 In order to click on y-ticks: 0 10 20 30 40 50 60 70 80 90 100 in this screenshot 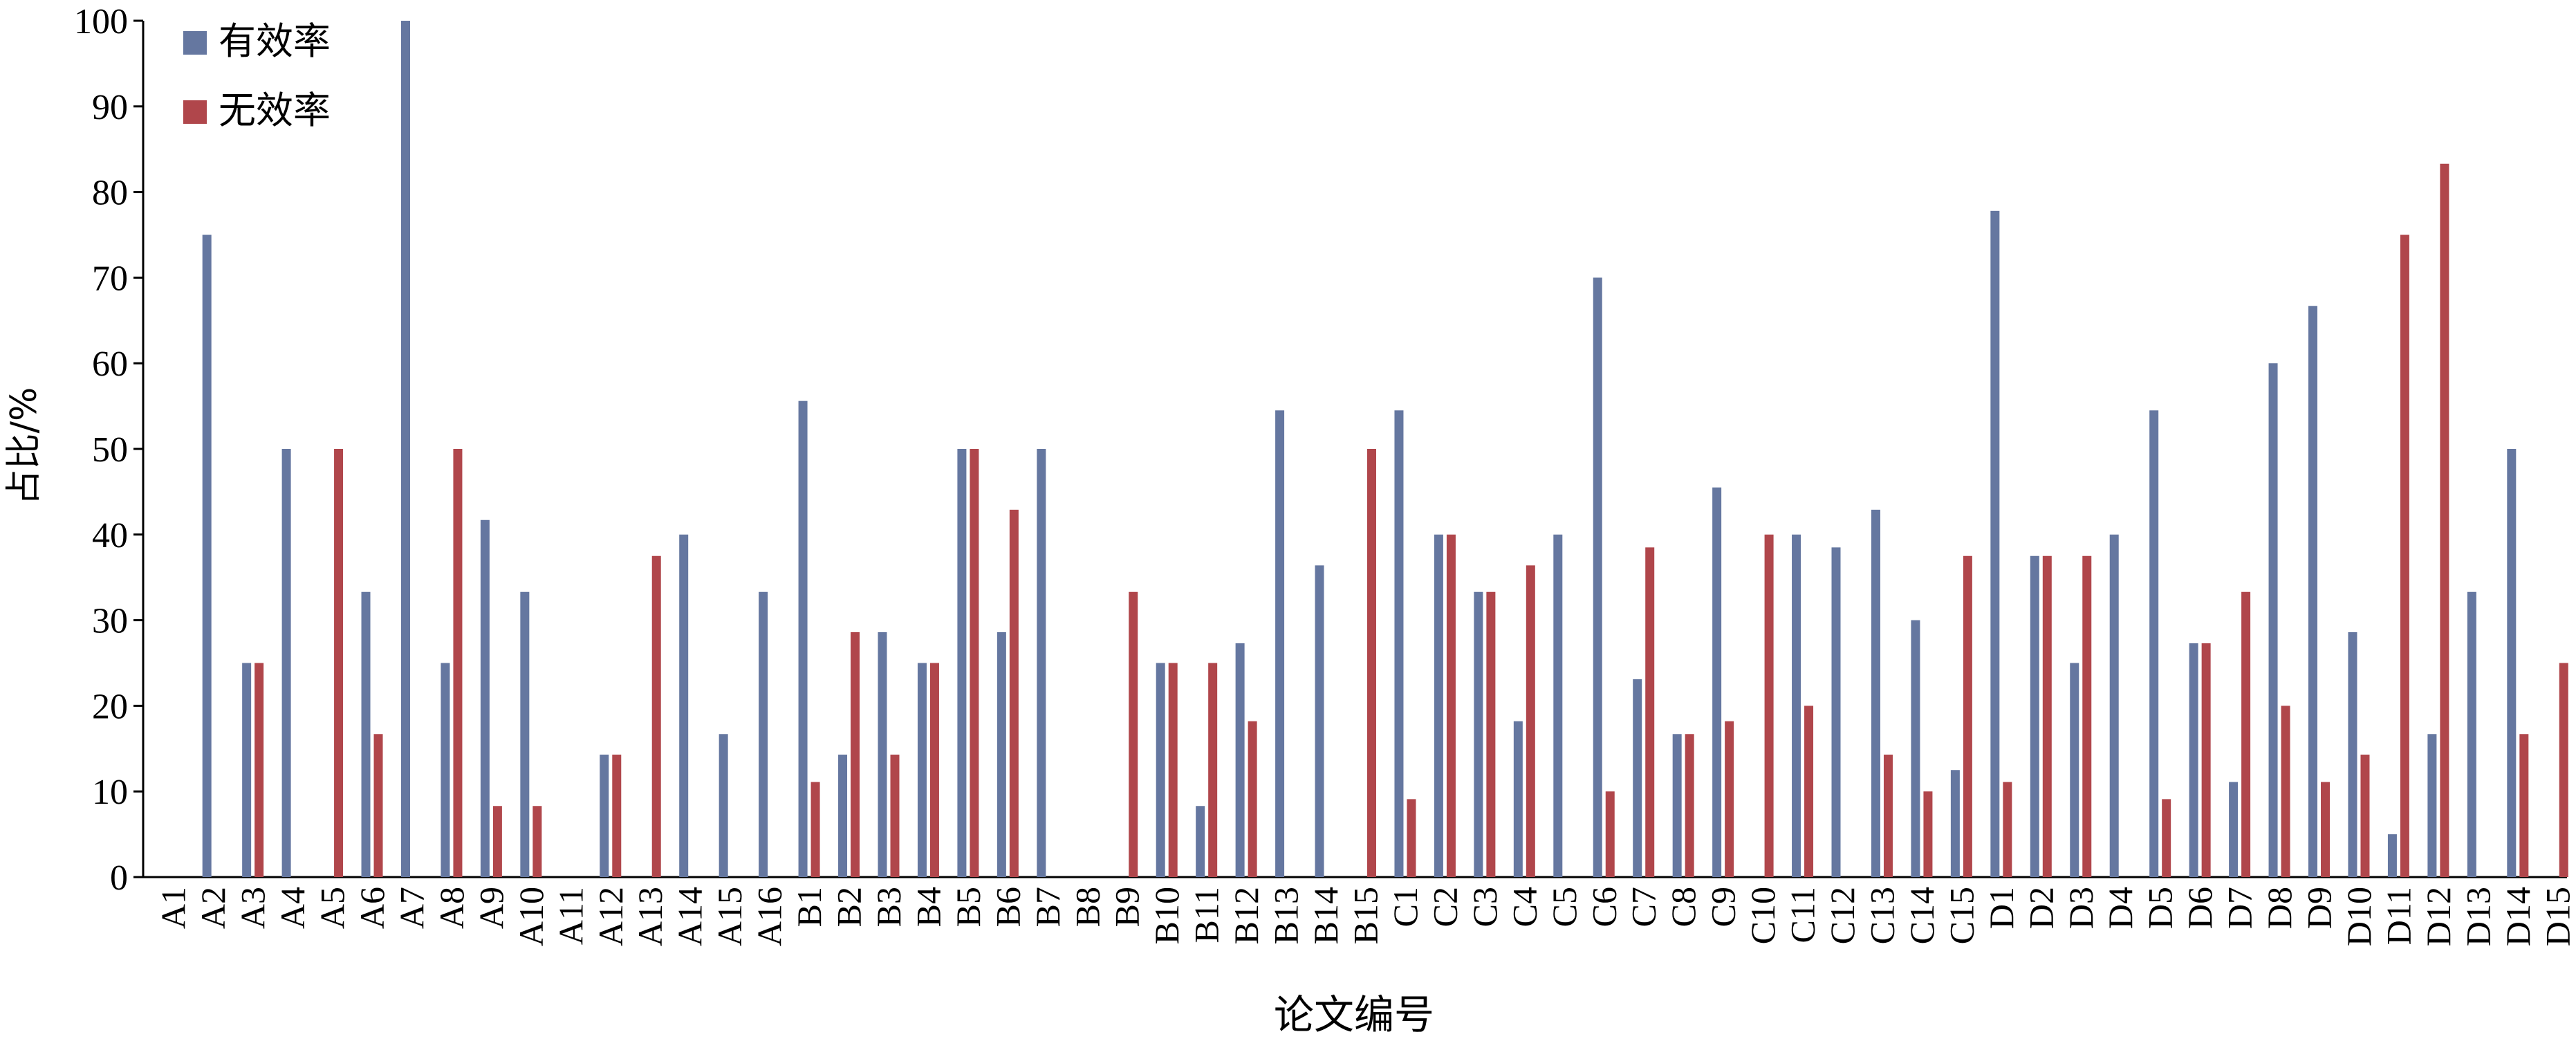, I will do `click(109, 450)`.